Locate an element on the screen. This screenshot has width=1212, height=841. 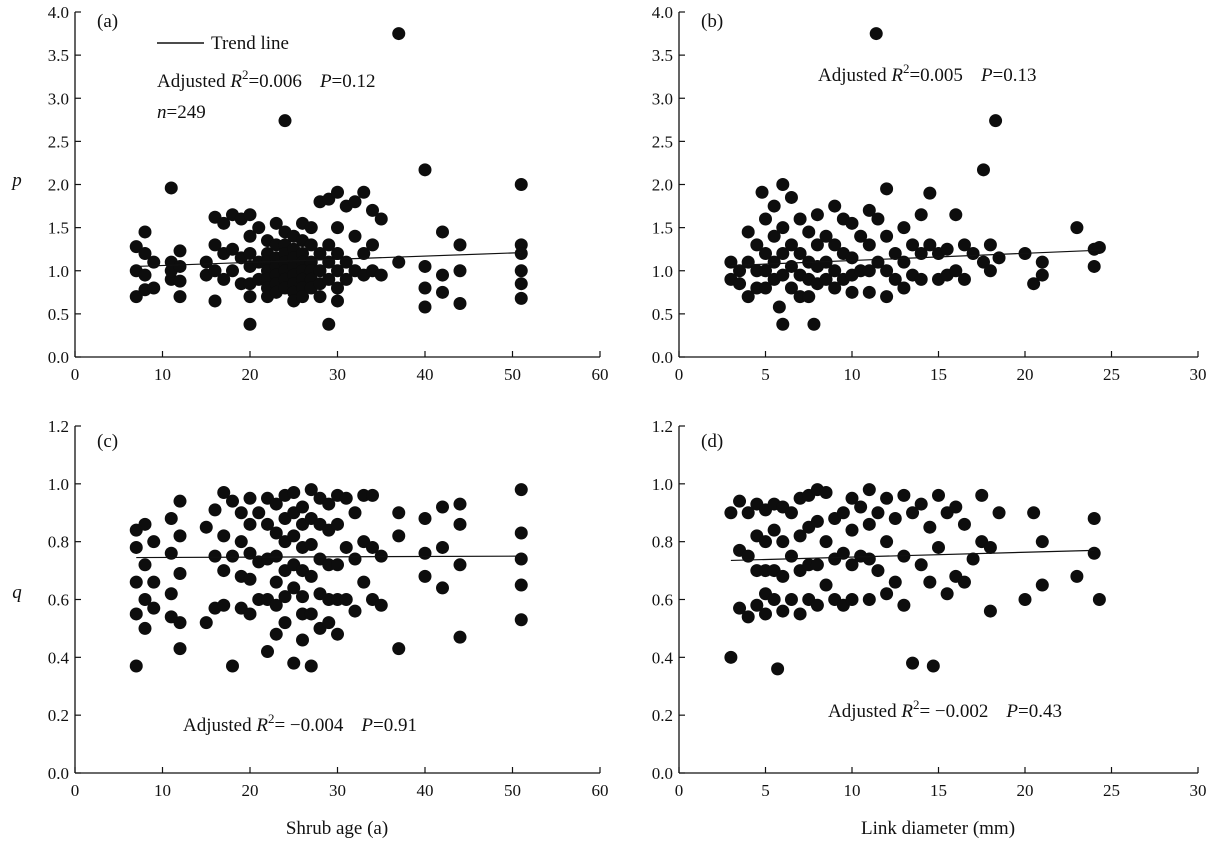
panel-d-x-tick-label: 0 is located at coordinates (679, 790).